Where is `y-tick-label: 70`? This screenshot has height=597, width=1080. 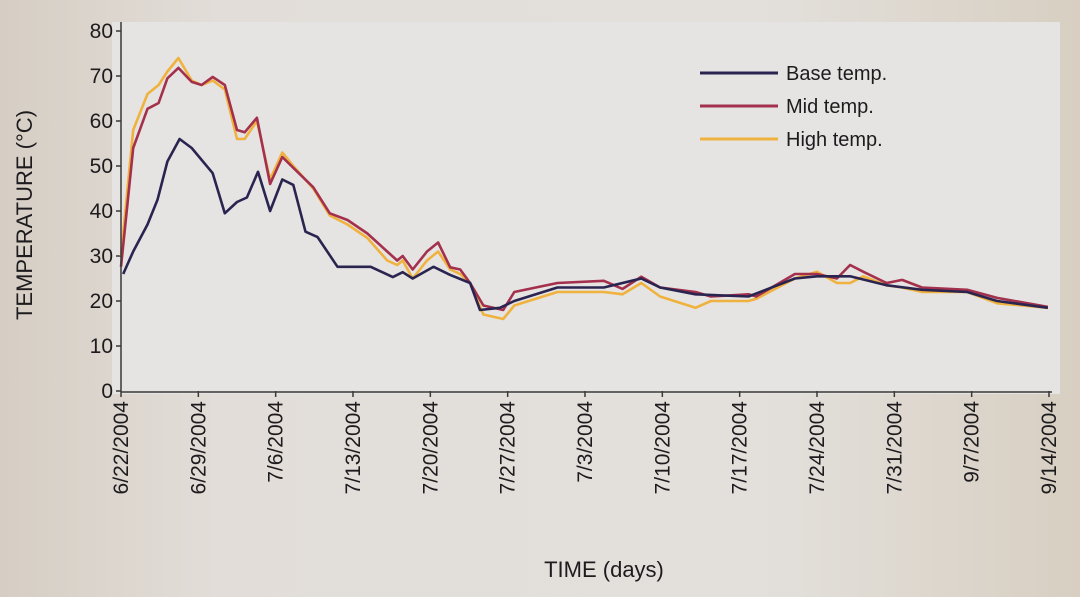 y-tick-label: 70 is located at coordinates (101, 76).